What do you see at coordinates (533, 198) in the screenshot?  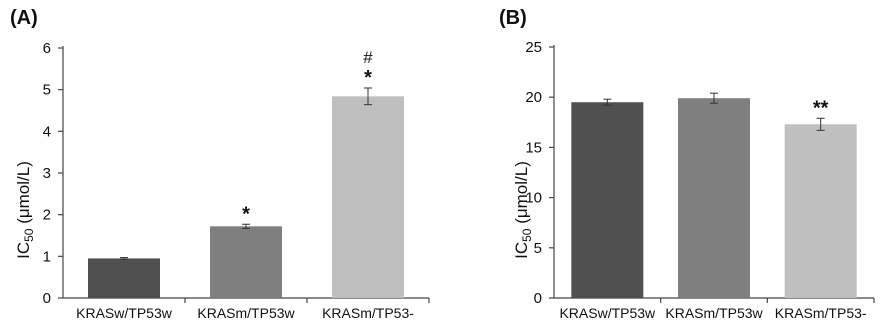 I see `y-tick-label: 10` at bounding box center [533, 198].